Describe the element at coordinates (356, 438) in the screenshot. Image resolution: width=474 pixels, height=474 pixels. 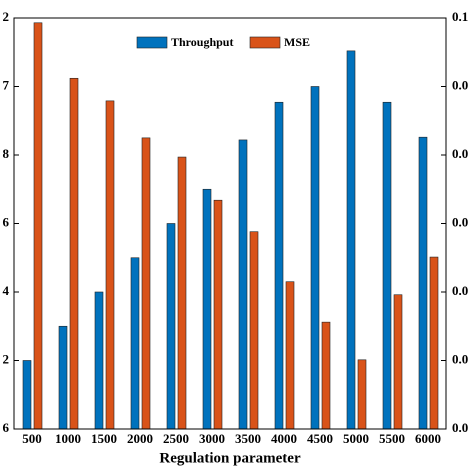
I see `x-tick-label: 5000` at that location.